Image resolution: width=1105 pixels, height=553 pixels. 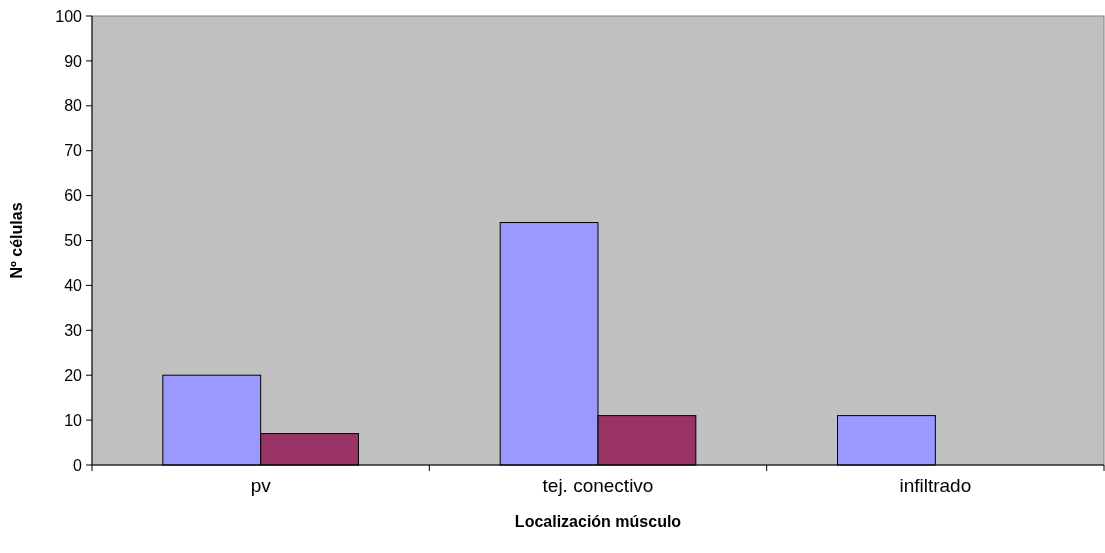 I want to click on x-tick-label: tej. conectivo, so click(x=598, y=485).